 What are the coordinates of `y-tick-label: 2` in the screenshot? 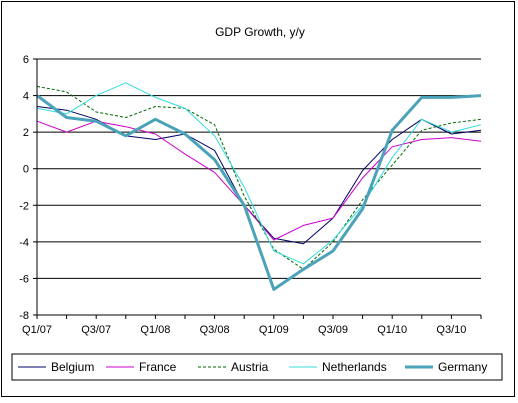 It's located at (26, 133).